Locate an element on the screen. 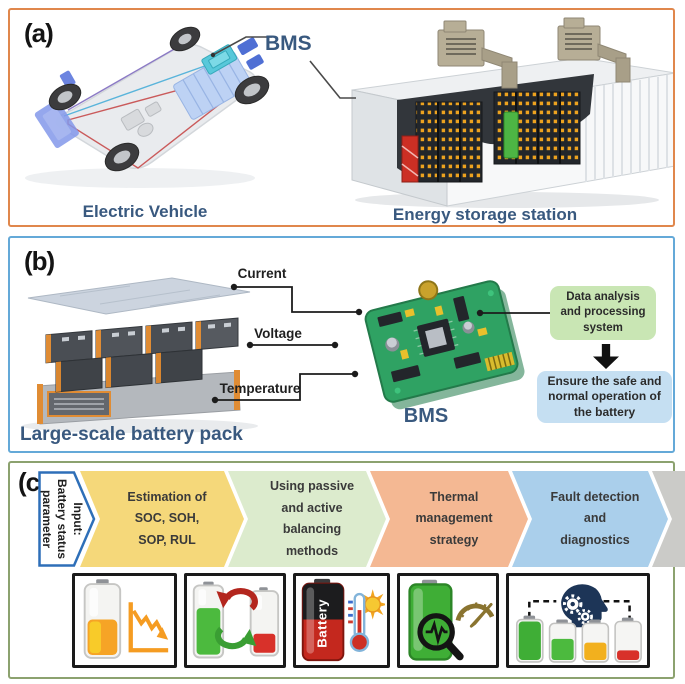 This screenshot has height=684, width=685. electric-vehicle-illustration is located at coordinates (147, 107).